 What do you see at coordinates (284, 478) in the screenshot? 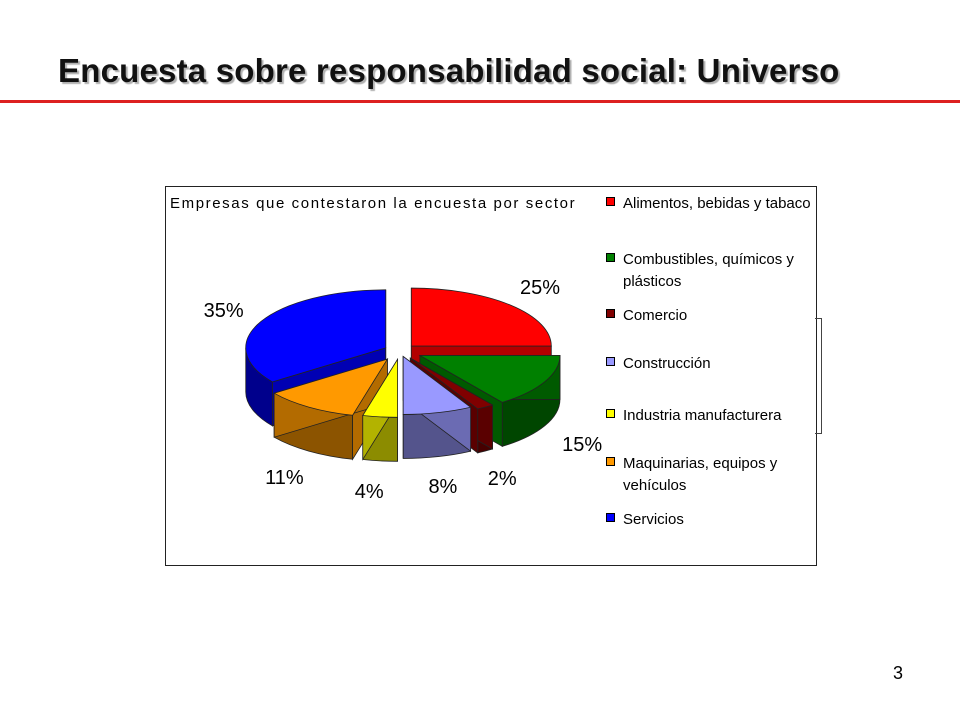
I see `pct-label: 11%` at bounding box center [284, 478].